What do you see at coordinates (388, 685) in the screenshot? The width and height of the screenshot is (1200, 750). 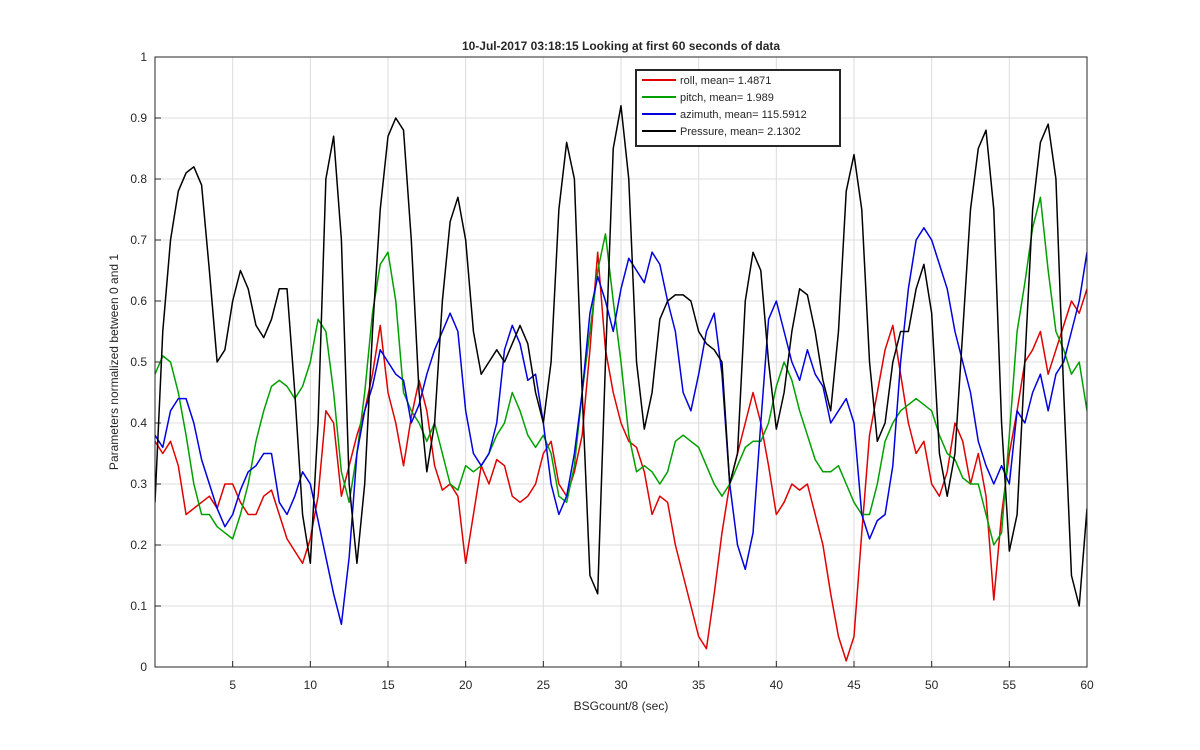 I see `x-tick-label: 15` at bounding box center [388, 685].